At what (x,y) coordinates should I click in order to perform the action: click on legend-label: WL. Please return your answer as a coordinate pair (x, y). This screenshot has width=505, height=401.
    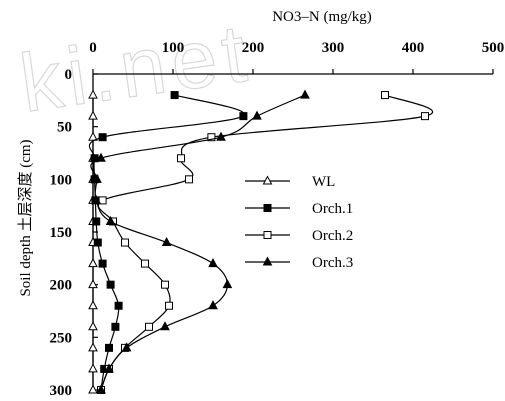
    Looking at the image, I should click on (323, 182).